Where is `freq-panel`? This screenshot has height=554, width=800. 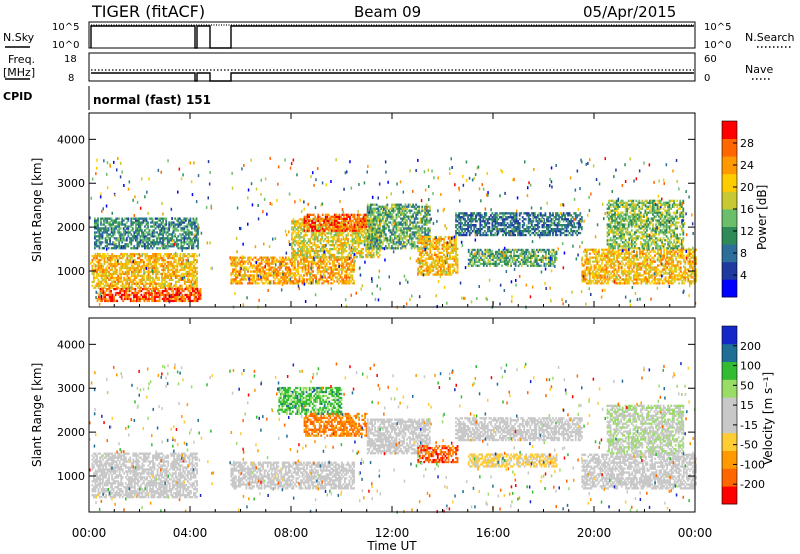 freq-panel is located at coordinates (392, 67).